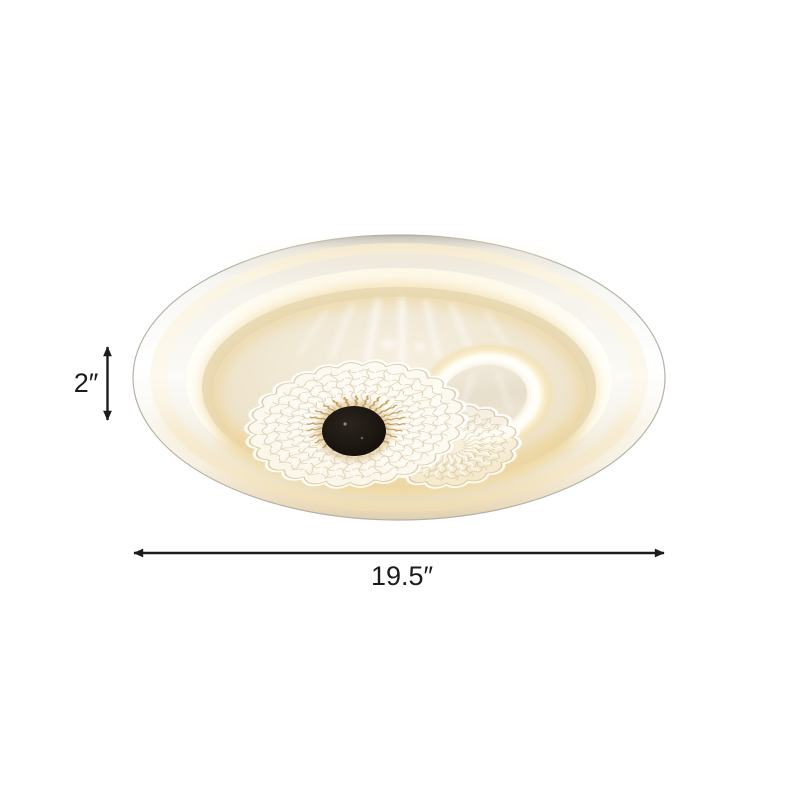 The width and height of the screenshot is (800, 800). I want to click on center-cap, so click(354, 431).